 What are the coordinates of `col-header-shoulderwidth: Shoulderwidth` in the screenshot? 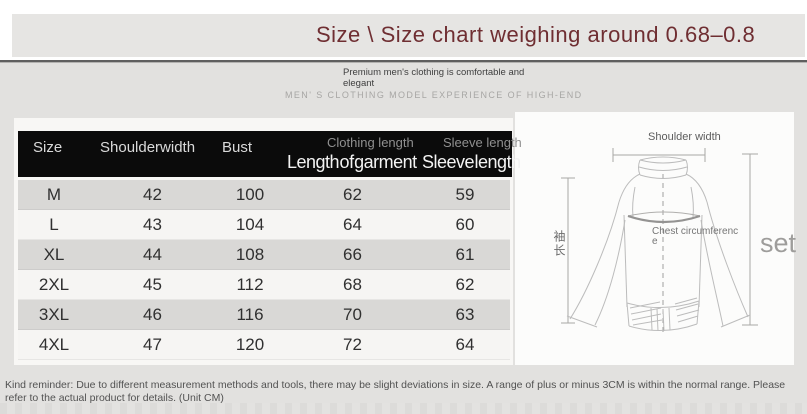 It's located at (148, 147).